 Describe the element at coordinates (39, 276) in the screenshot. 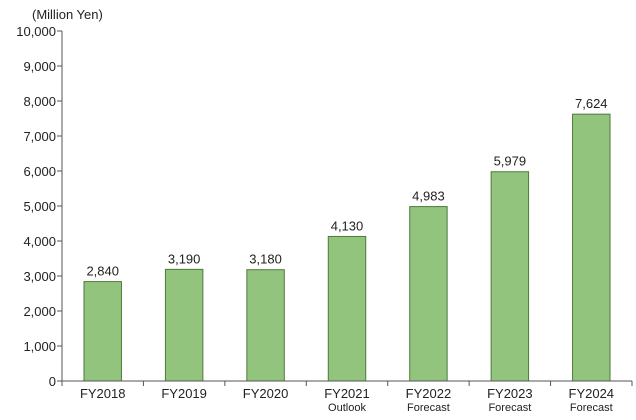

I see `y-tick-label: 3,000` at that location.